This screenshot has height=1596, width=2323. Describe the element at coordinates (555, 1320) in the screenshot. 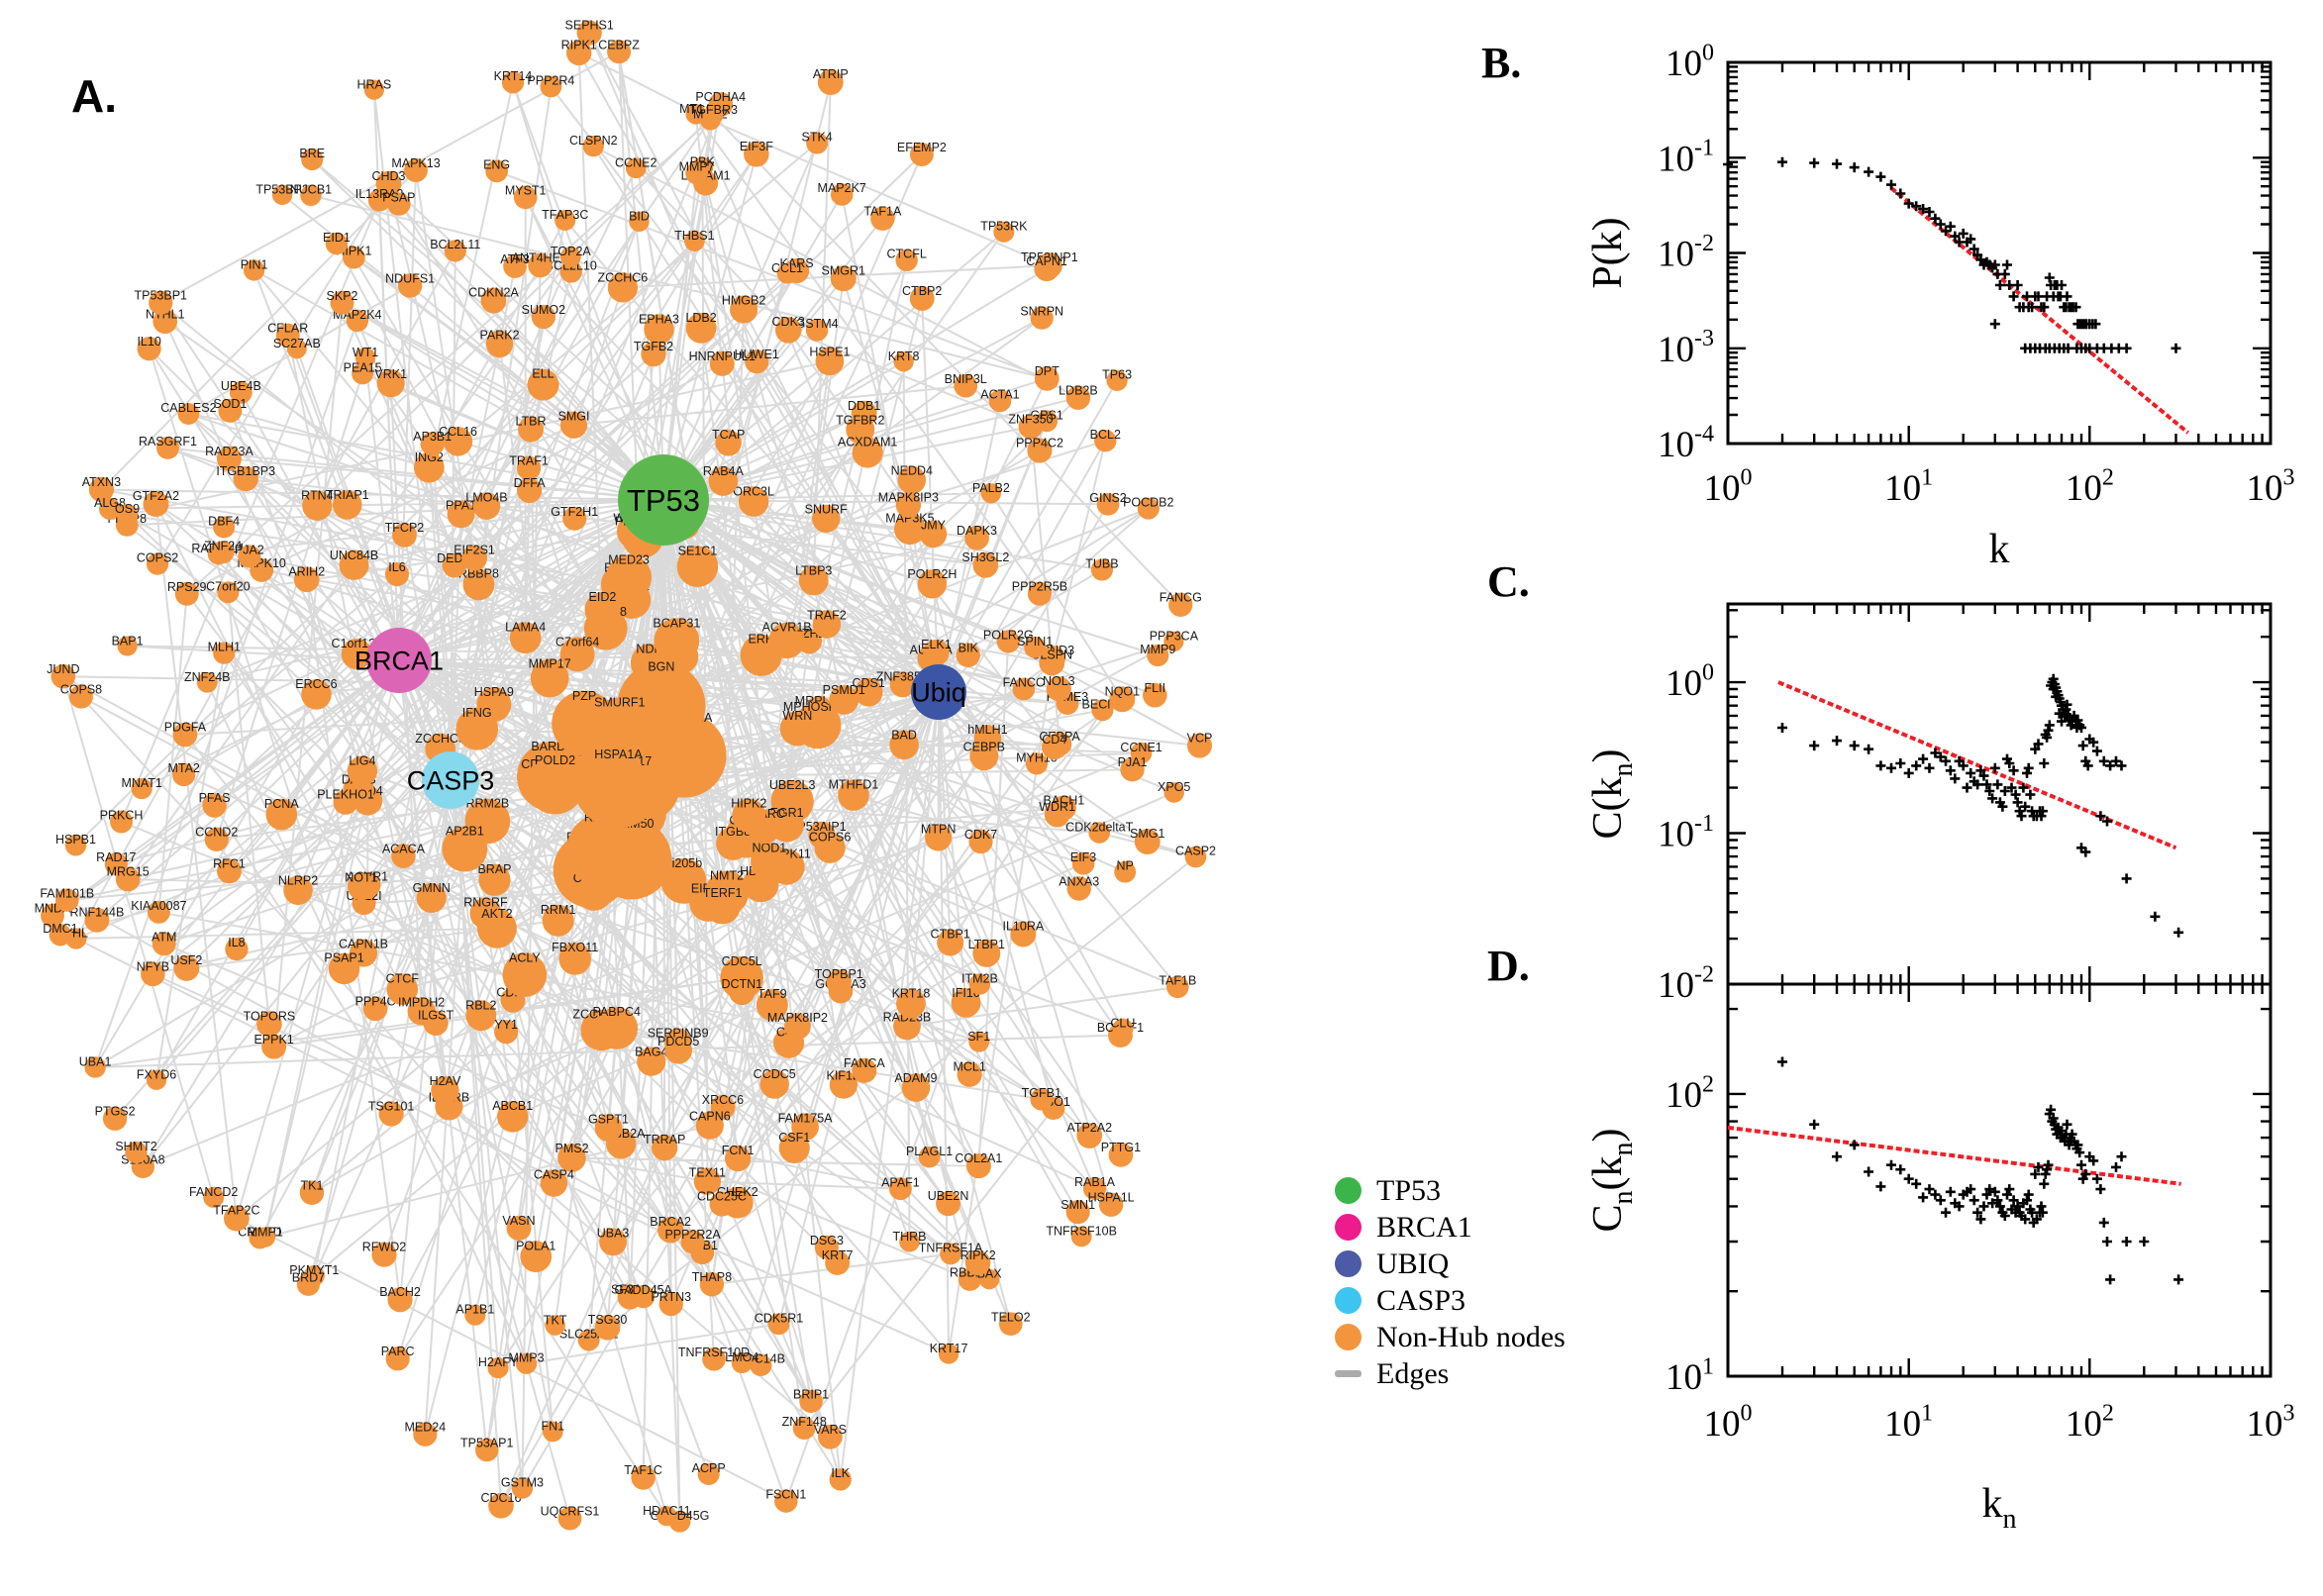

I see `network-node-label: TKT` at that location.